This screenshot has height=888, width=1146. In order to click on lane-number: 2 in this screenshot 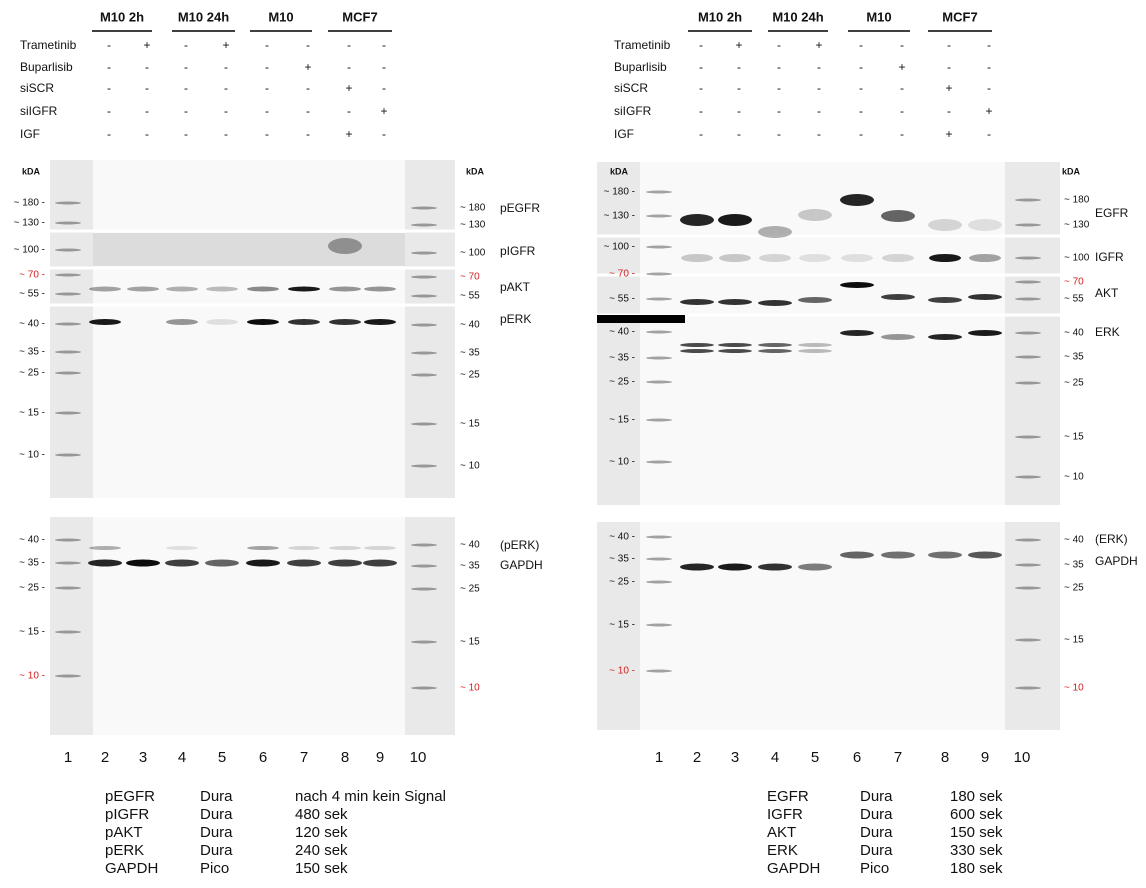, I will do `click(697, 757)`.